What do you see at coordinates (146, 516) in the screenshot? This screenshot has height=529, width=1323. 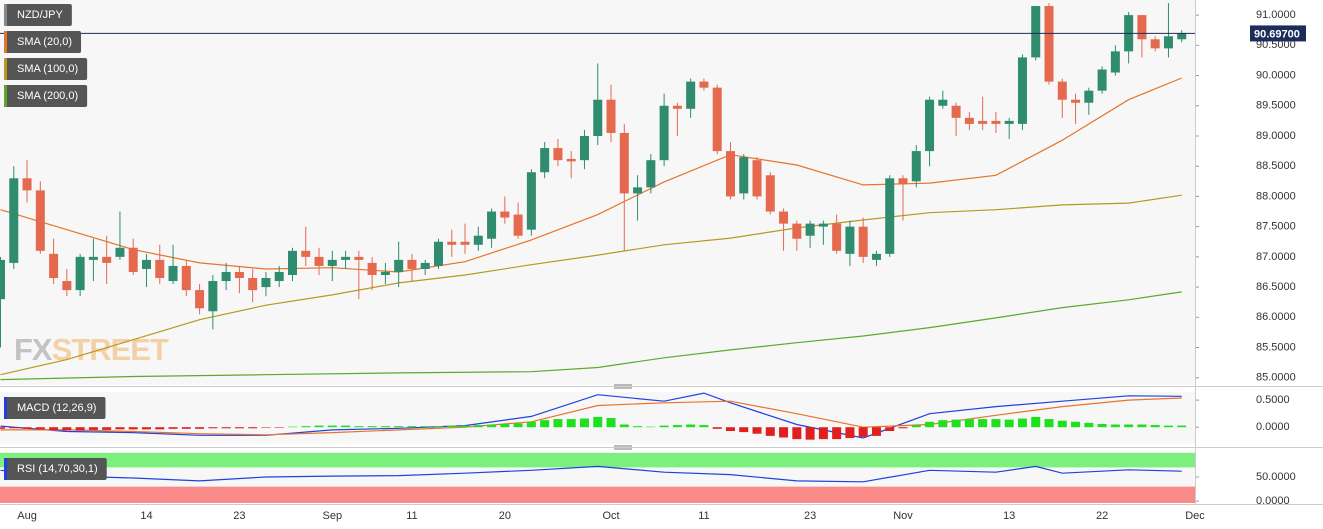 I see `x-tick-label: 14` at bounding box center [146, 516].